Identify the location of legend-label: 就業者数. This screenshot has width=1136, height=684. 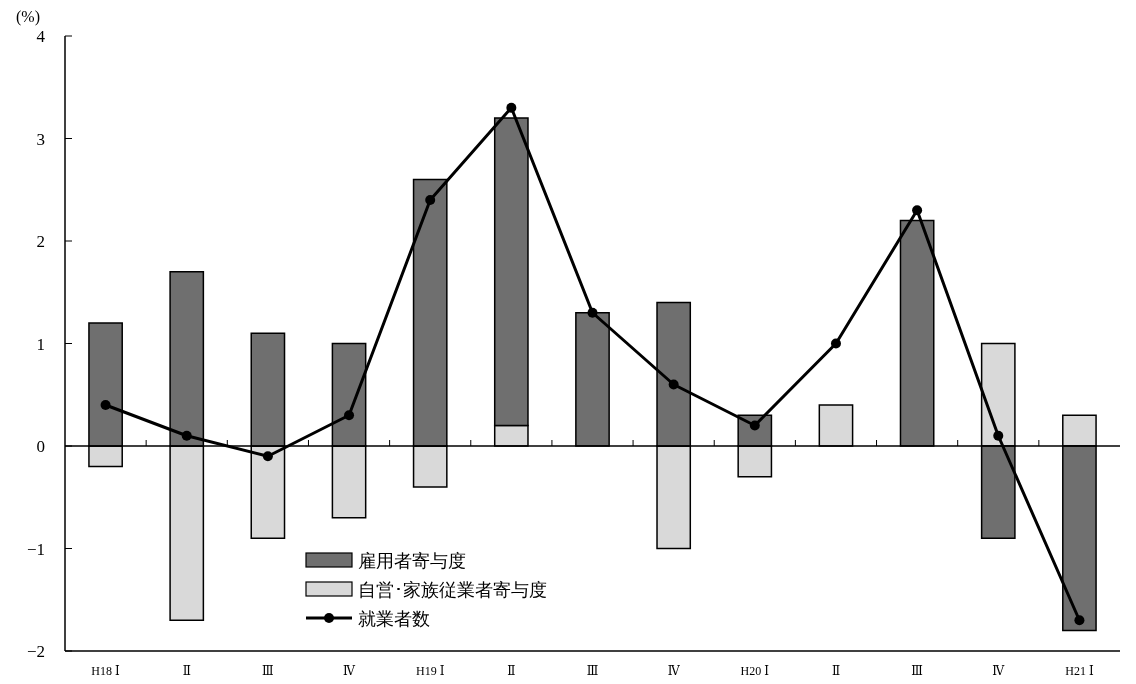
(394, 618).